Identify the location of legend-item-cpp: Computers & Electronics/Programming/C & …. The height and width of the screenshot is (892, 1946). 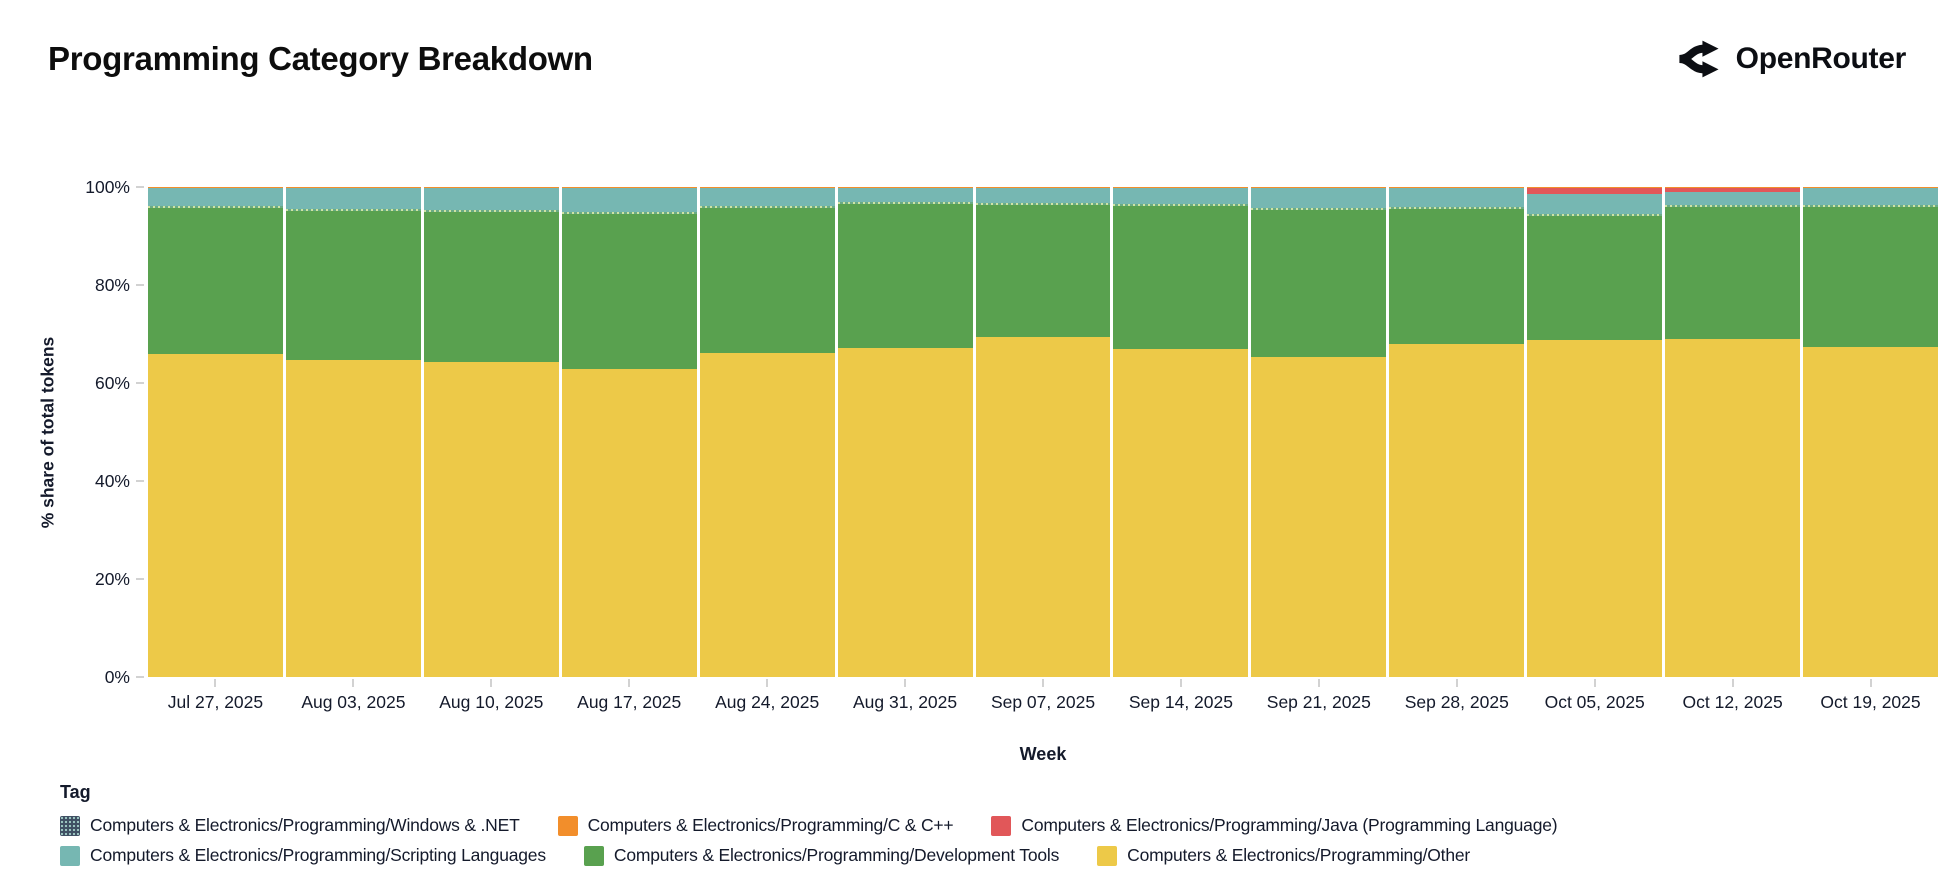
(755, 825).